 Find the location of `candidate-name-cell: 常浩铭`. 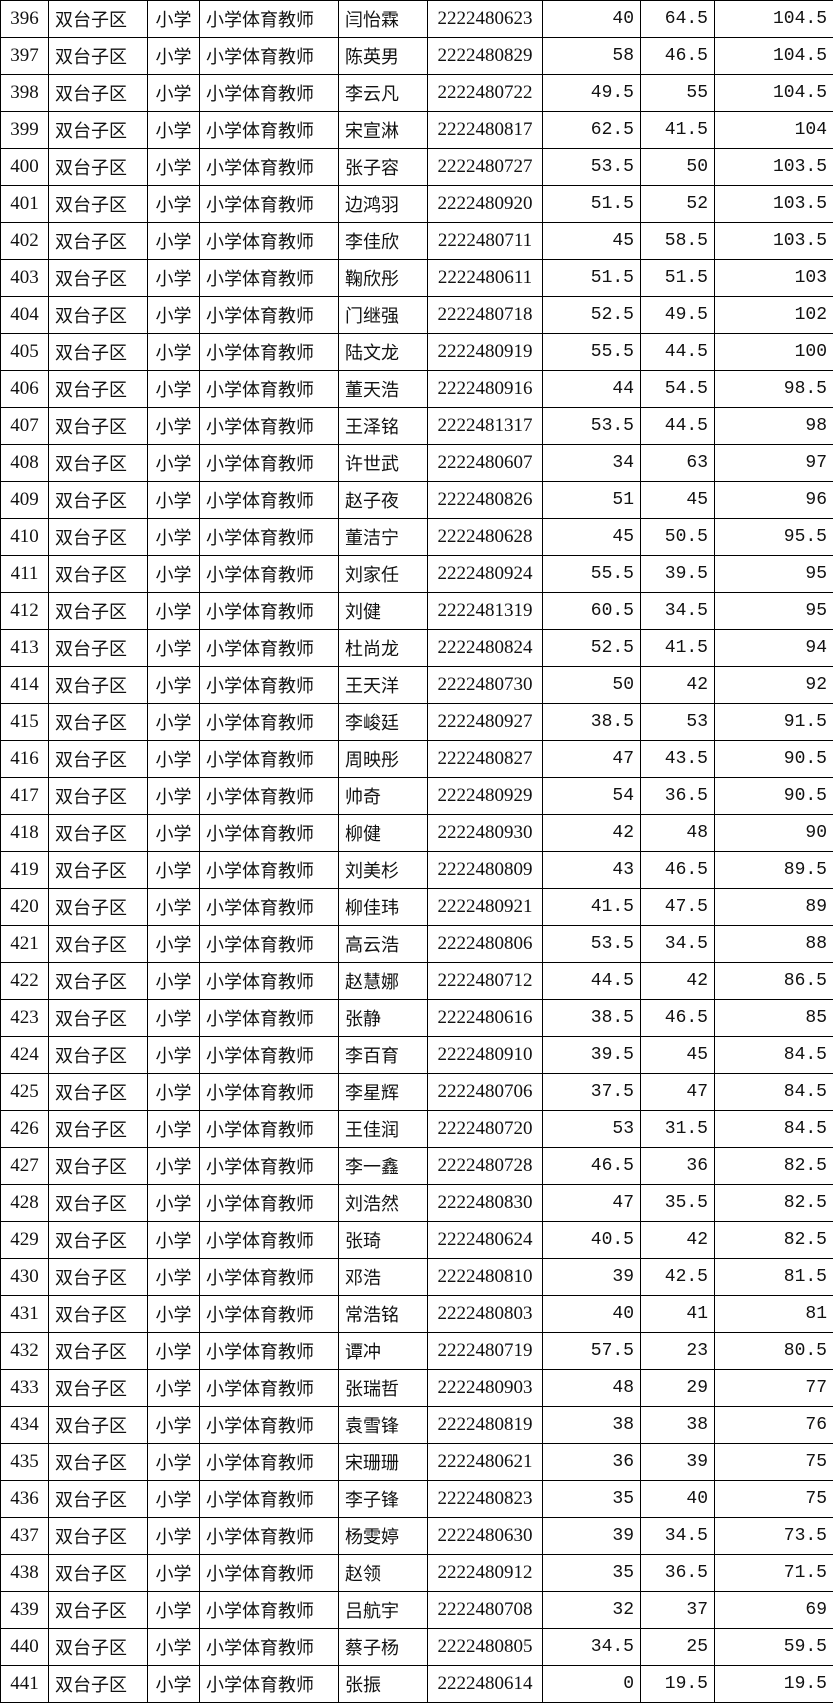

candidate-name-cell: 常浩铭 is located at coordinates (383, 1314).